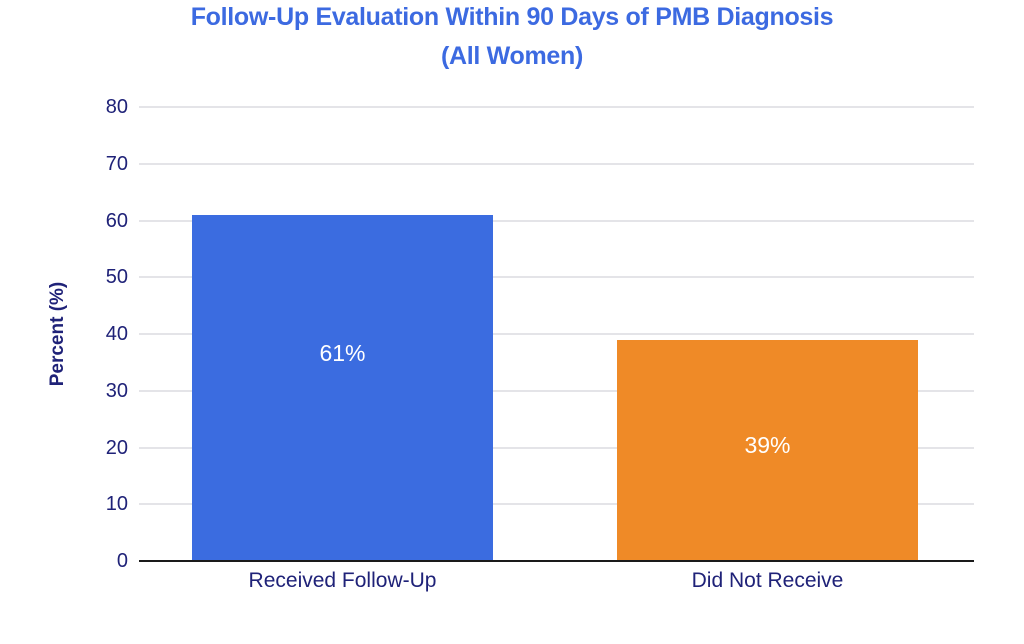 The image size is (1024, 644). I want to click on chart-subtitle: (All Women), so click(512, 56).